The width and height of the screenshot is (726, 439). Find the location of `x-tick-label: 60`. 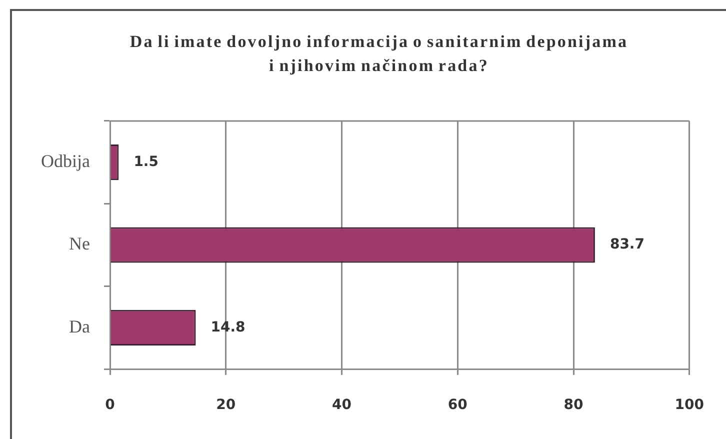

x-tick-label: 60 is located at coordinates (458, 405).